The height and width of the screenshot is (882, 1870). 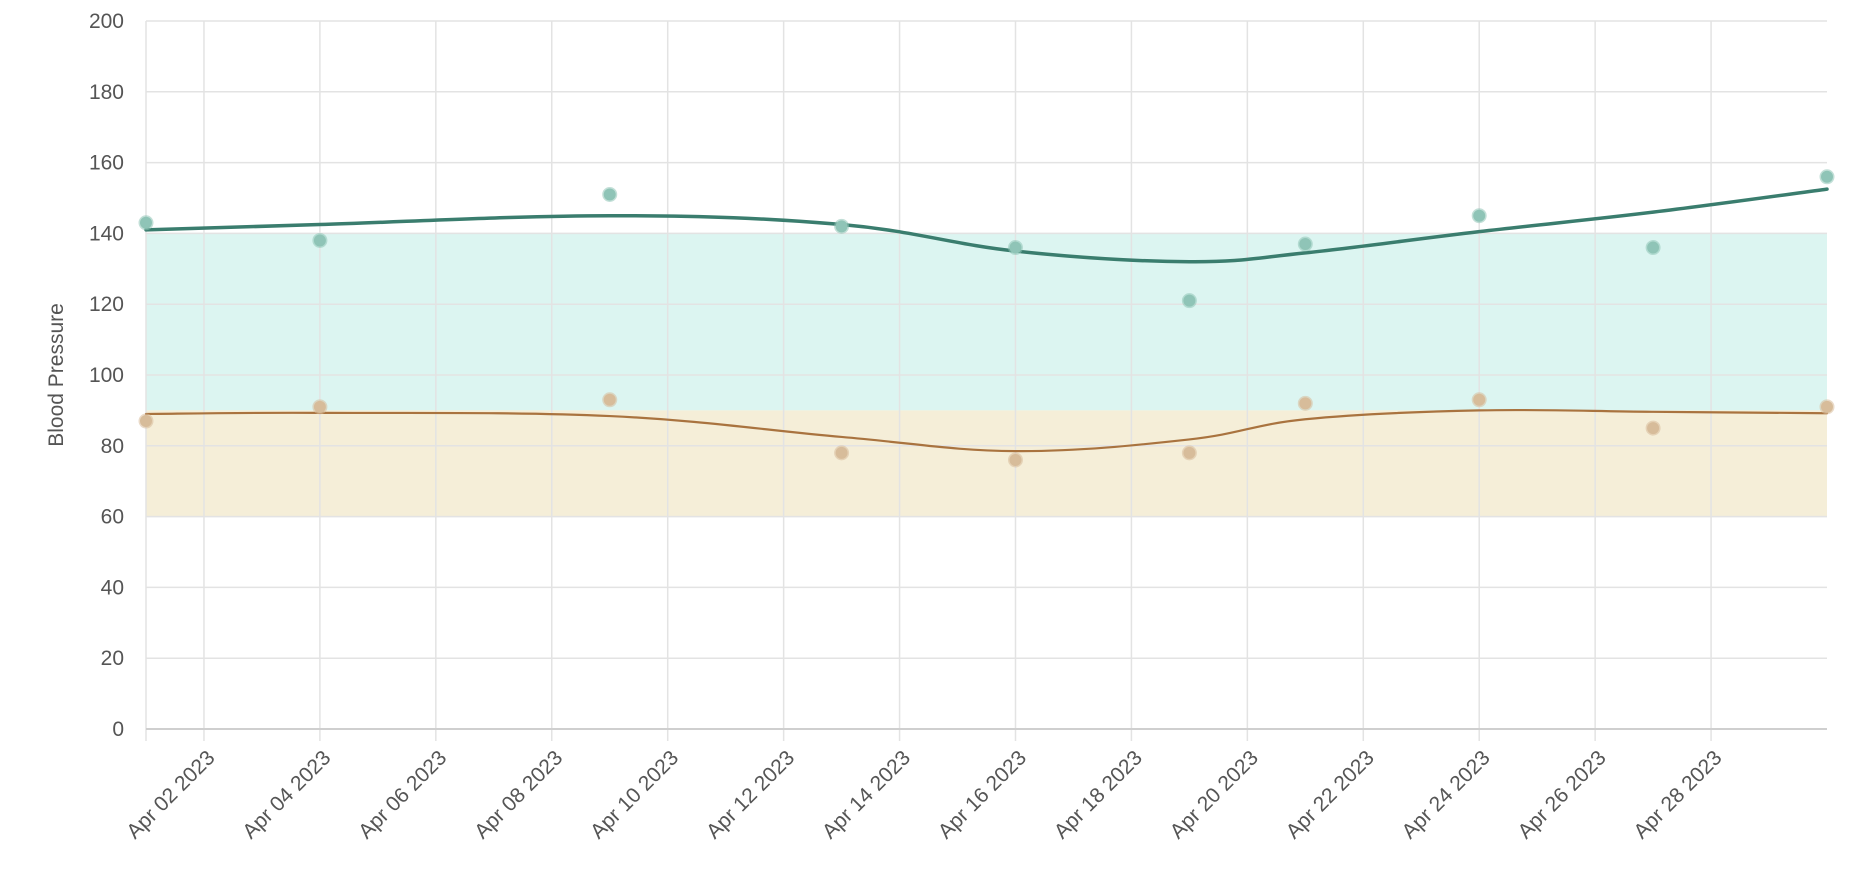 What do you see at coordinates (402, 794) in the screenshot?
I see `x-tick-label: Apr 06 2023` at bounding box center [402, 794].